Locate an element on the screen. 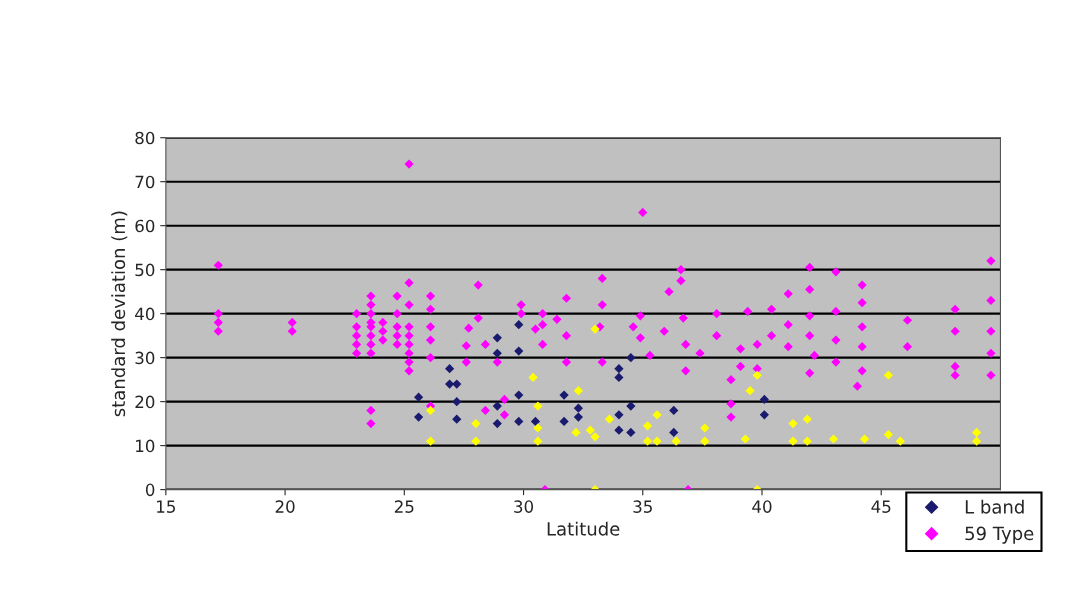 This screenshot has height=612, width=1070. y-tick-label: 80 is located at coordinates (145, 138).